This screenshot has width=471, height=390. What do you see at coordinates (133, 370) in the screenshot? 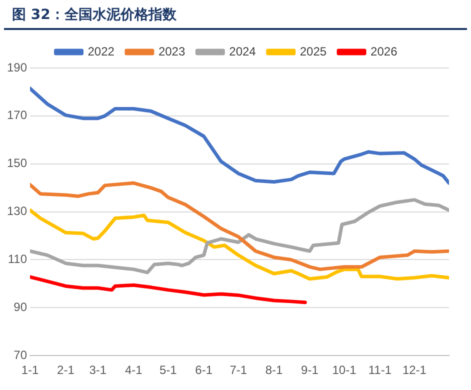
I see `x-tick-label: 4-1` at bounding box center [133, 370].